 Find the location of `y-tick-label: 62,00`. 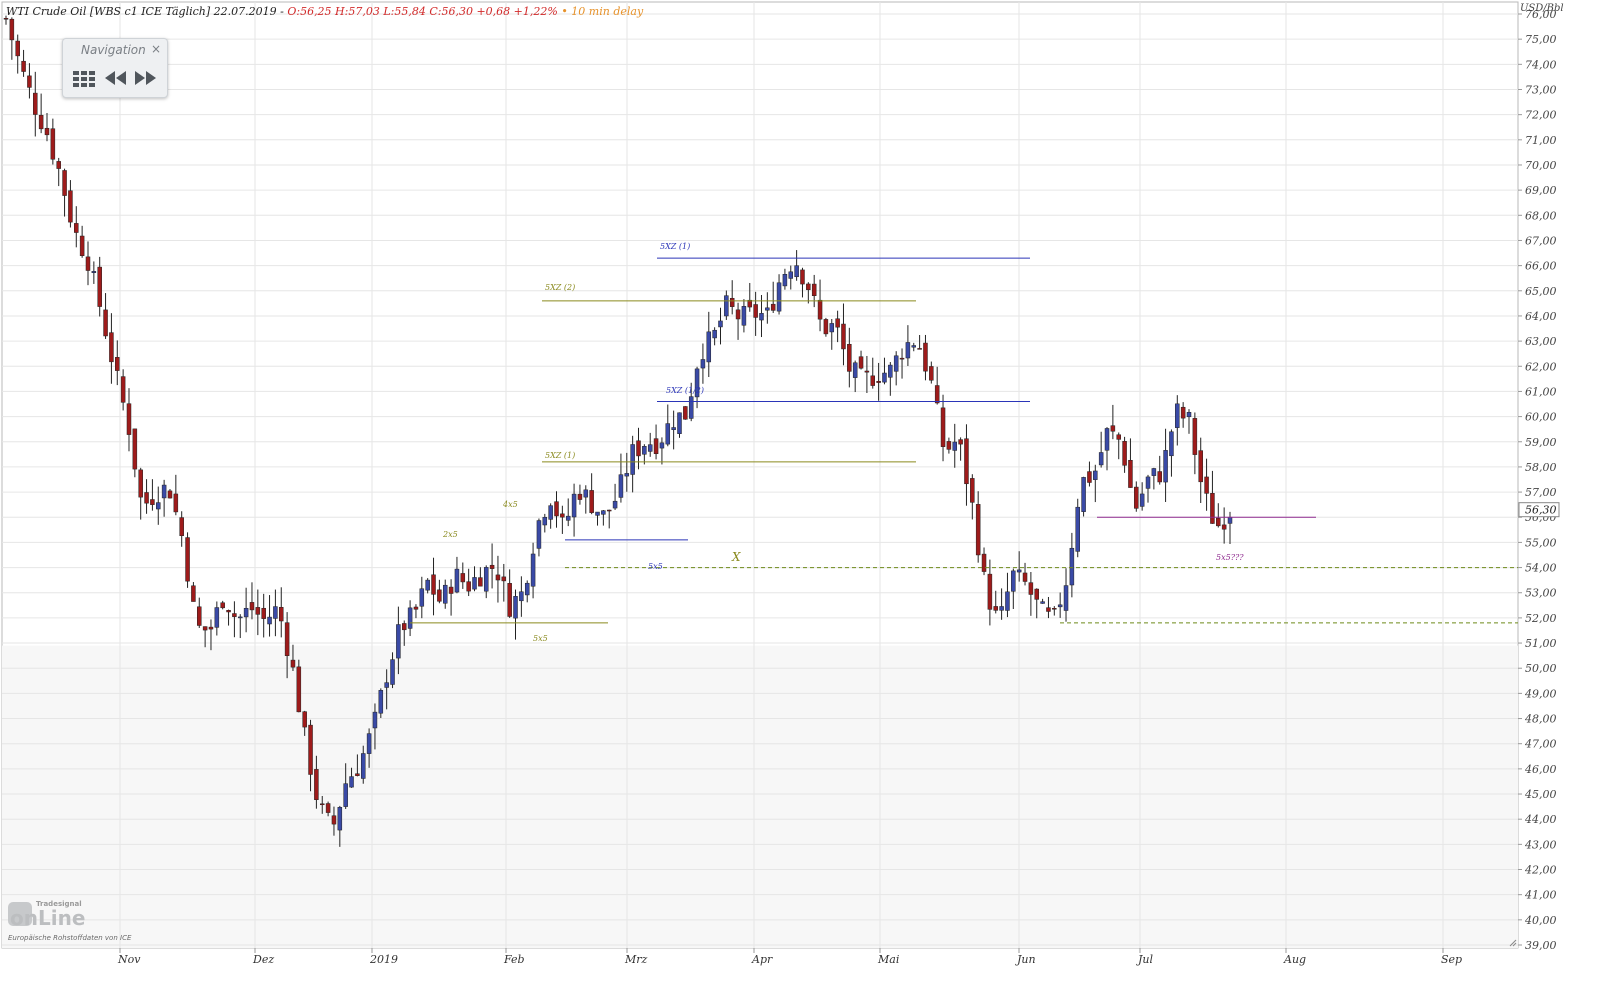

y-tick-label: 62,00 is located at coordinates (1541, 366).